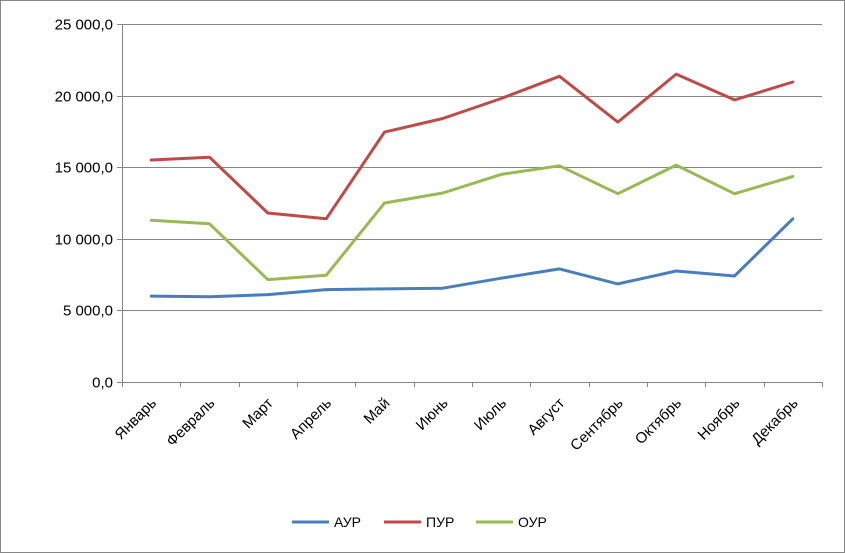 The image size is (845, 553). I want to click on x-tick-label: Сентябрь, so click(597, 425).